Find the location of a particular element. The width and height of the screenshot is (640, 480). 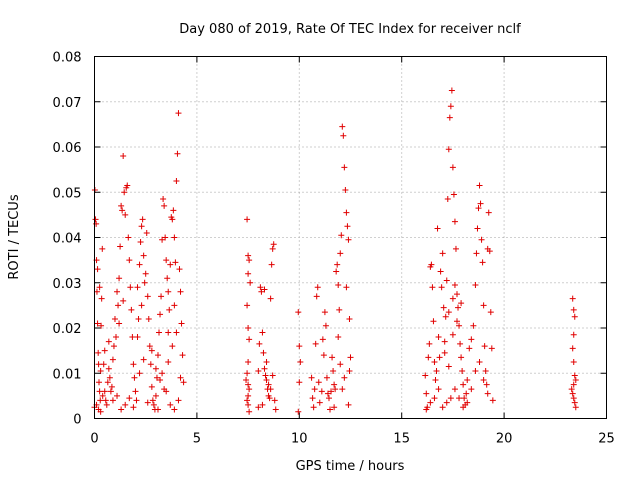

y-tick-label: 0.08 is located at coordinates (67, 58).